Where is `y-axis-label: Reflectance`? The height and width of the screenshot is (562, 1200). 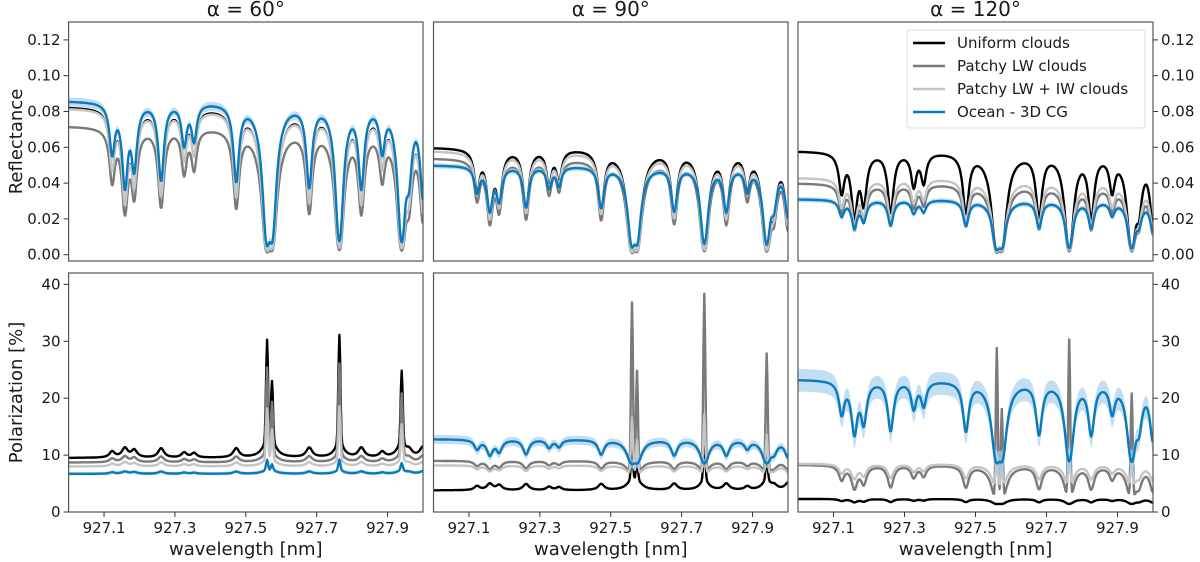
y-axis-label: Reflectance is located at coordinates (16, 142).